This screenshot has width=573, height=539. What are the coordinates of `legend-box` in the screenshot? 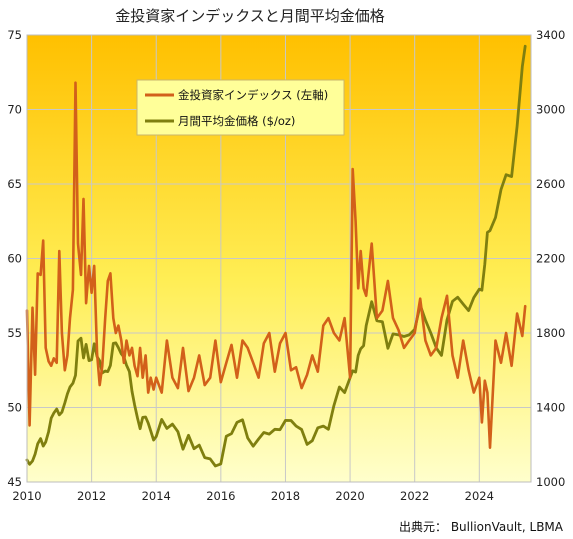 It's located at (240, 107).